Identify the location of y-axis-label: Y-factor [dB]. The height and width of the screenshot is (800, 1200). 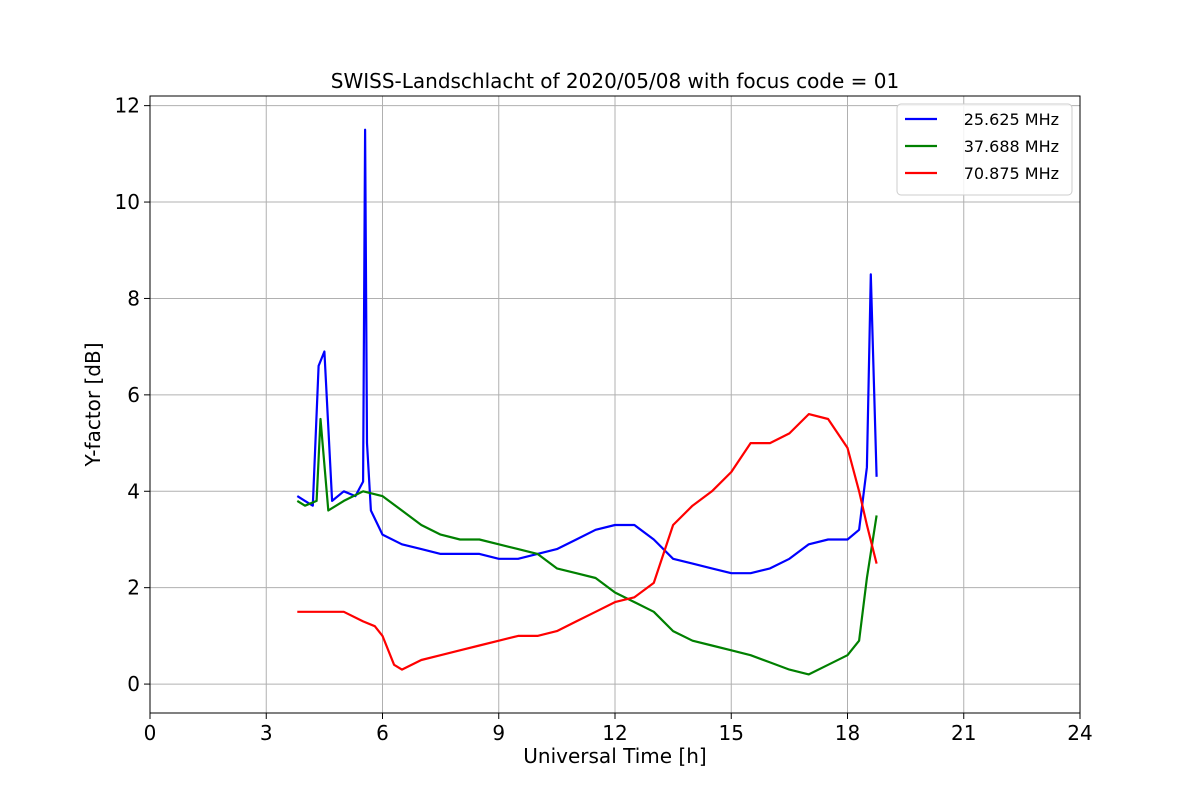
(93, 404).